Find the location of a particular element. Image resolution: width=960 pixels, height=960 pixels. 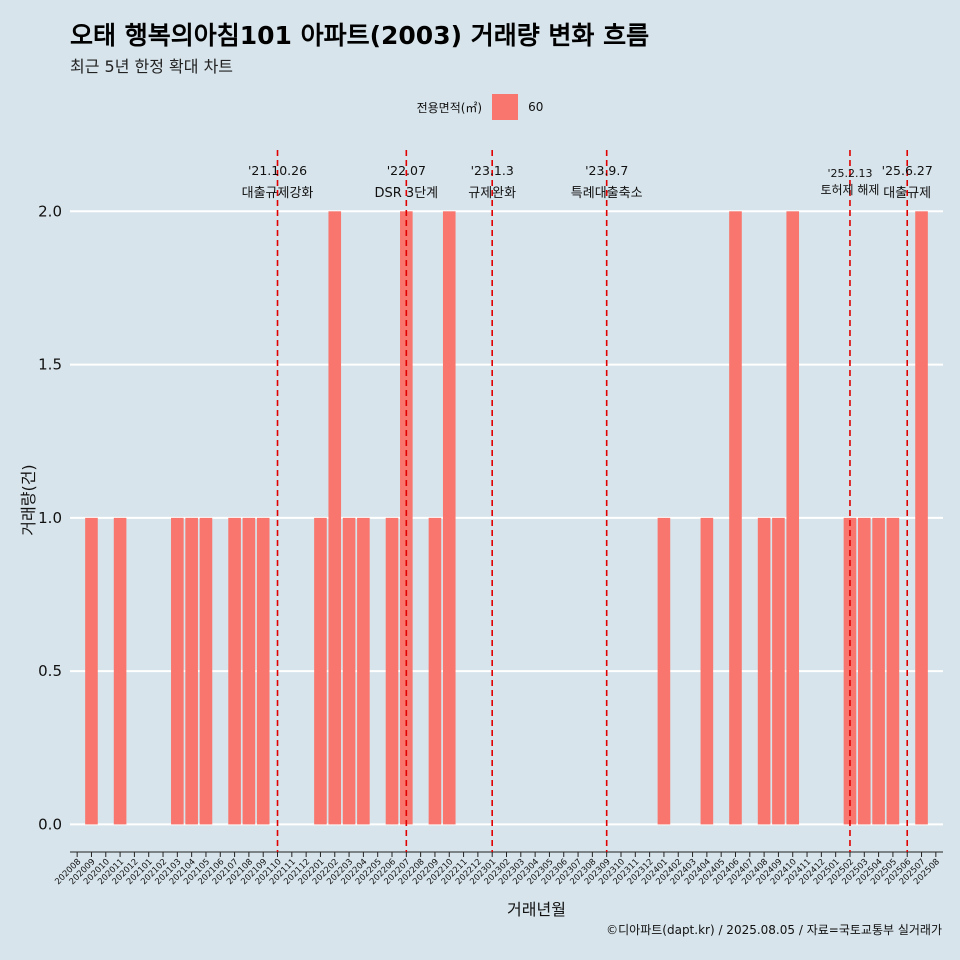

y-tick-label: 1.0 is located at coordinates (50, 518).